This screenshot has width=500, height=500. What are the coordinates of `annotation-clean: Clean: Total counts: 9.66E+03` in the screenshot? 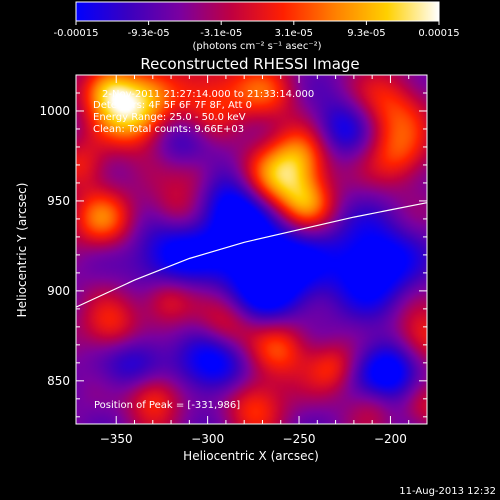 It's located at (168, 129).